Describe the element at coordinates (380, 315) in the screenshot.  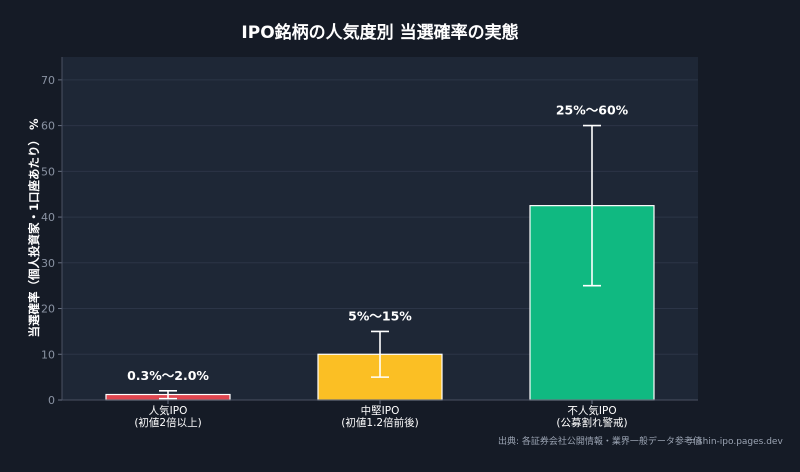
I see `data-label: 5%〜15%` at that location.